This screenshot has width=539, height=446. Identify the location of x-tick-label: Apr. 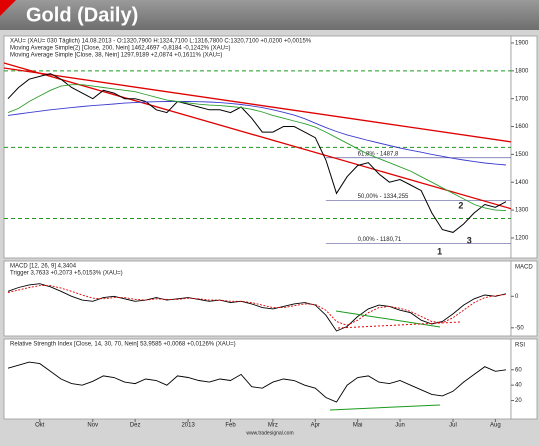
(315, 426).